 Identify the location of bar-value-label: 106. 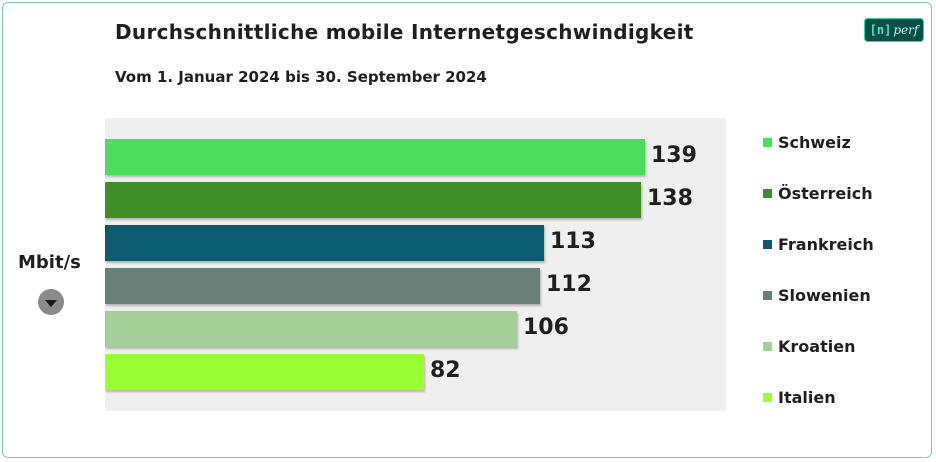
(546, 327).